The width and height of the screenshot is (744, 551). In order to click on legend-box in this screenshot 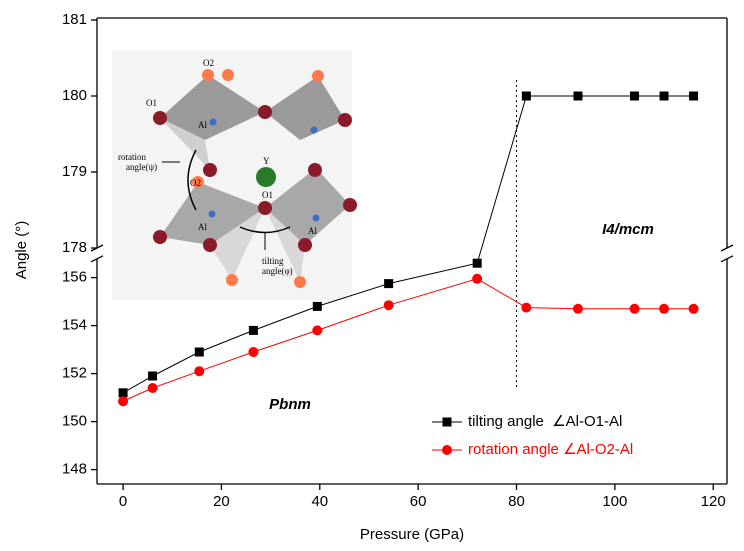, I will do `click(570, 439)`.